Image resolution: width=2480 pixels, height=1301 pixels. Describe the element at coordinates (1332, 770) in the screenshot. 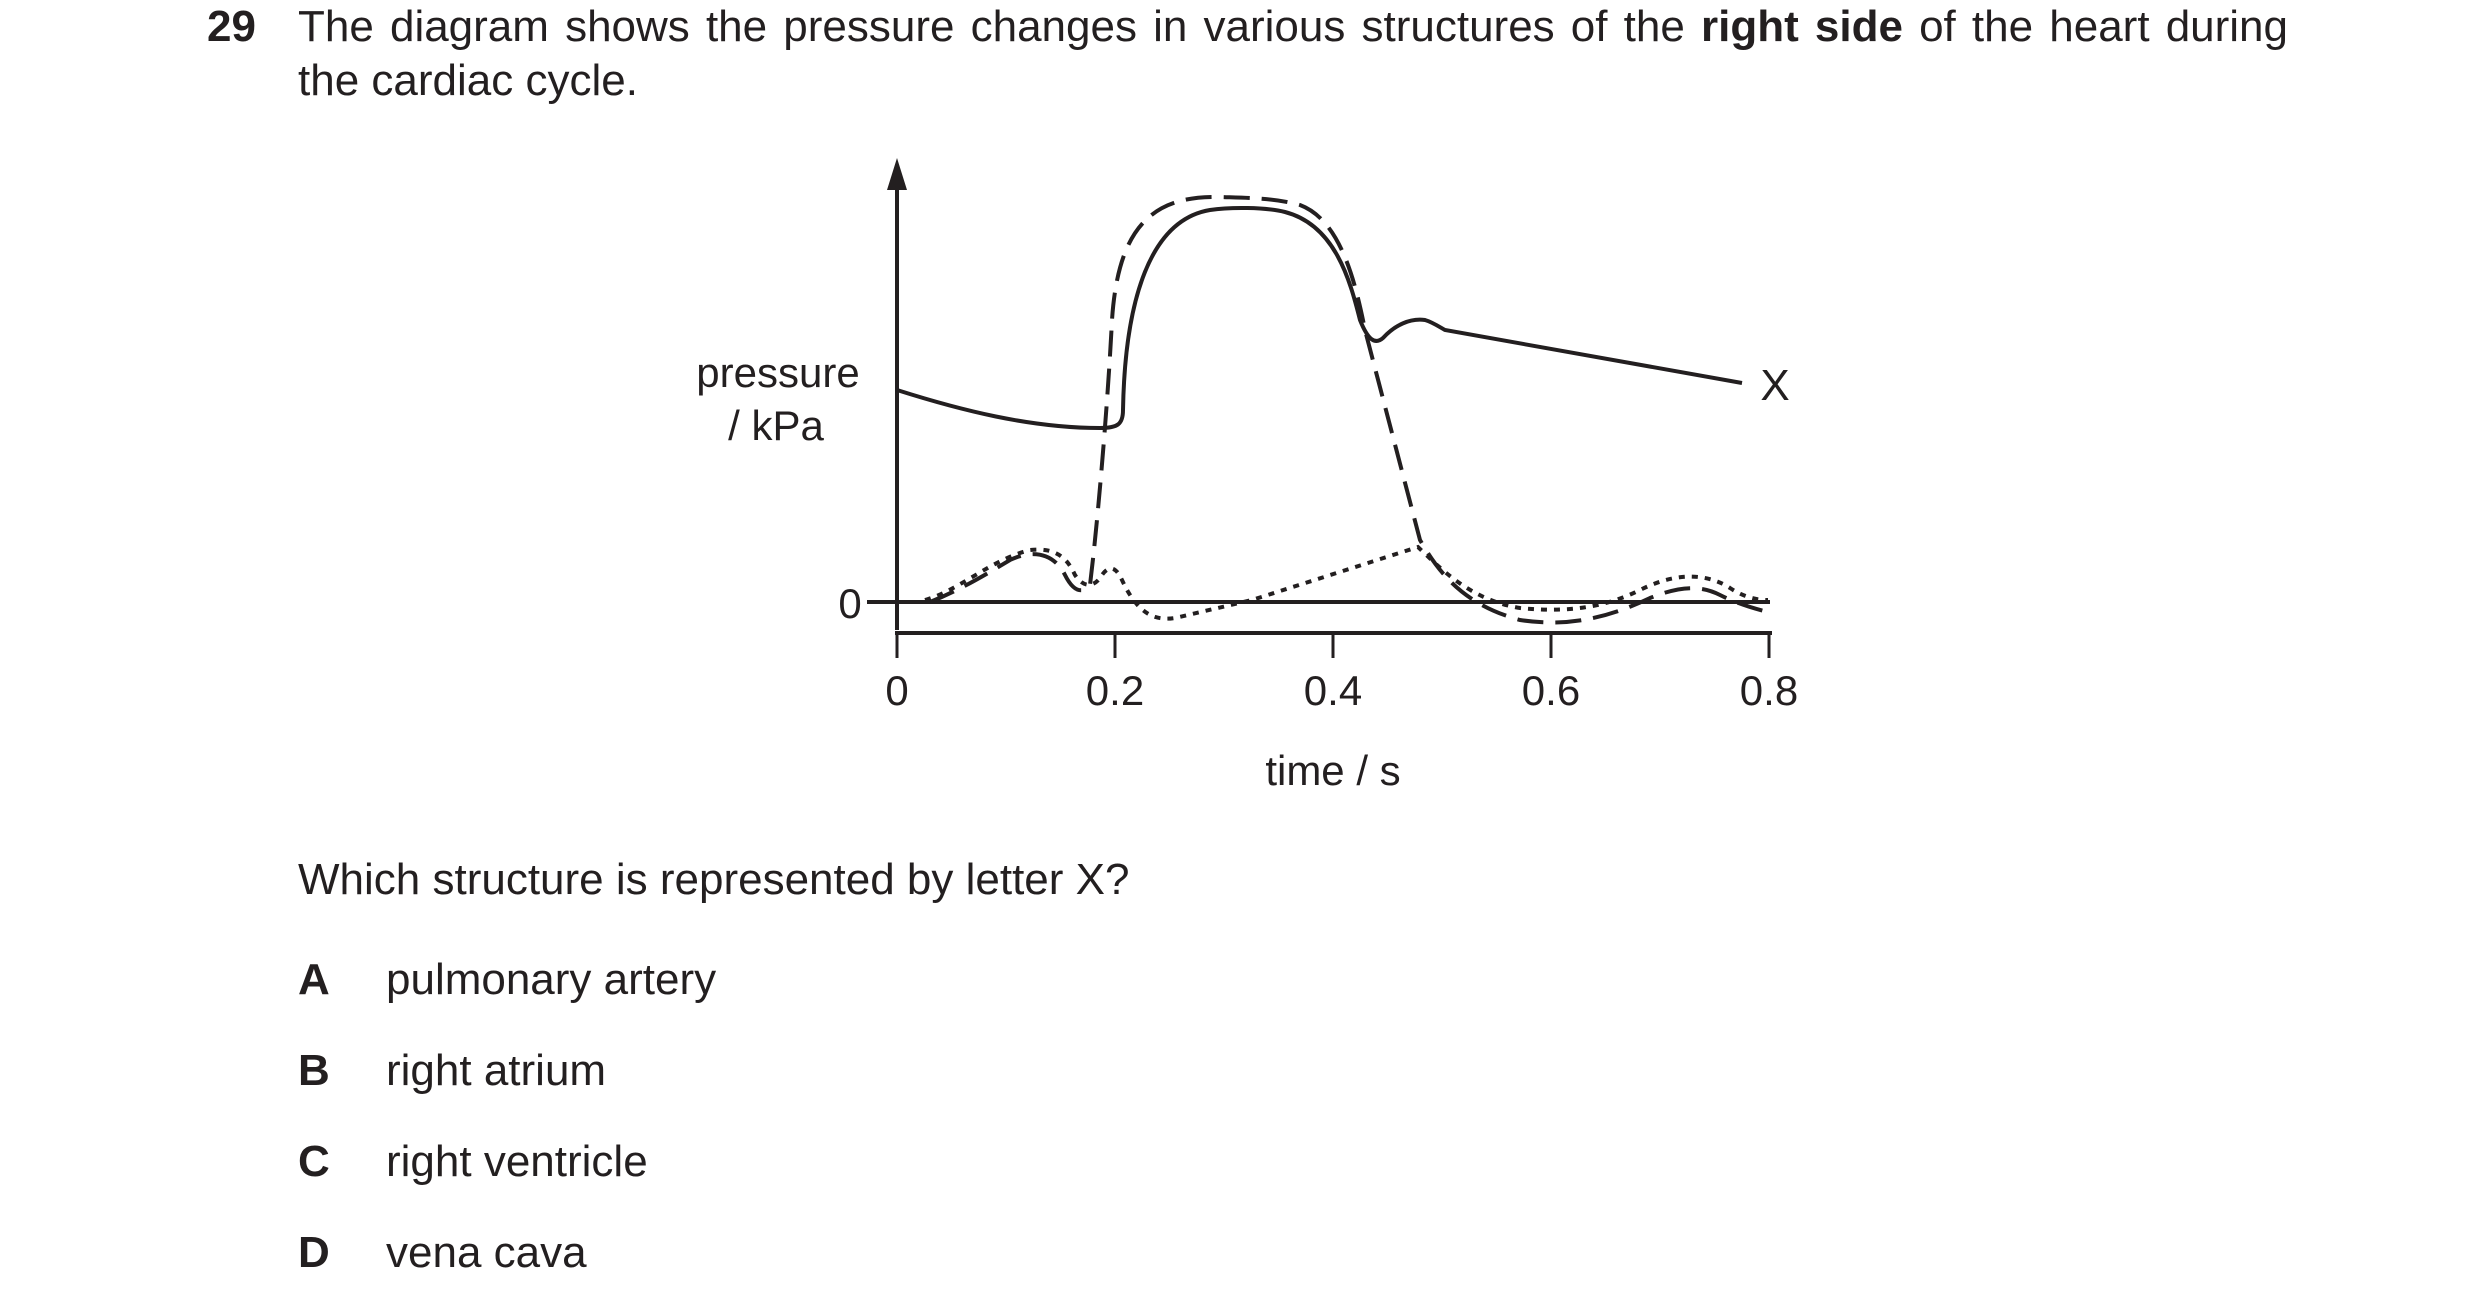

I see `x-axis-label: time / s` at that location.